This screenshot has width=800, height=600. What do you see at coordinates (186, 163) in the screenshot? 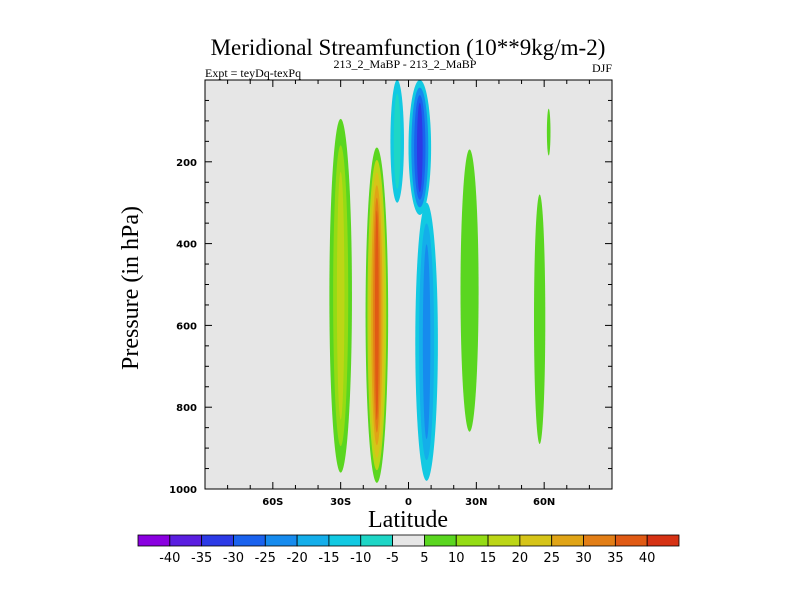
I see `y-tick-label: 200` at bounding box center [186, 163].